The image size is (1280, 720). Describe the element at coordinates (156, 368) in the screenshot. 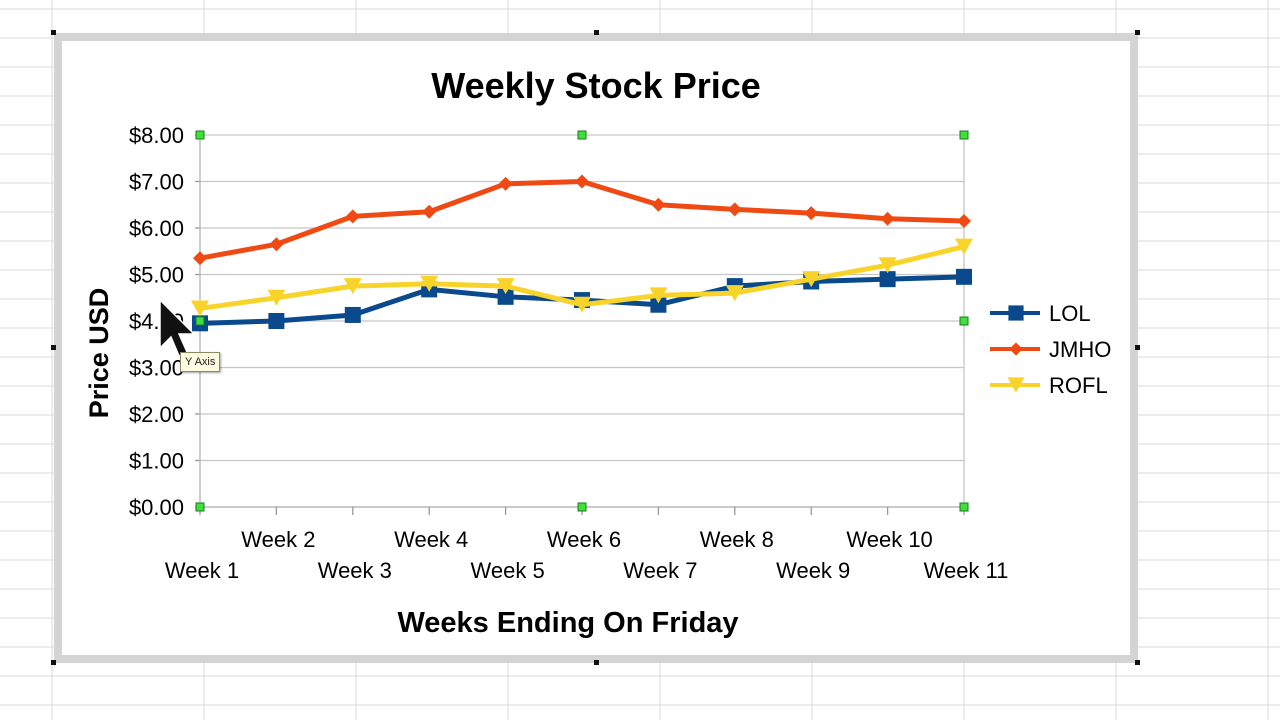

I see `y-tick-label: $3.00` at that location.